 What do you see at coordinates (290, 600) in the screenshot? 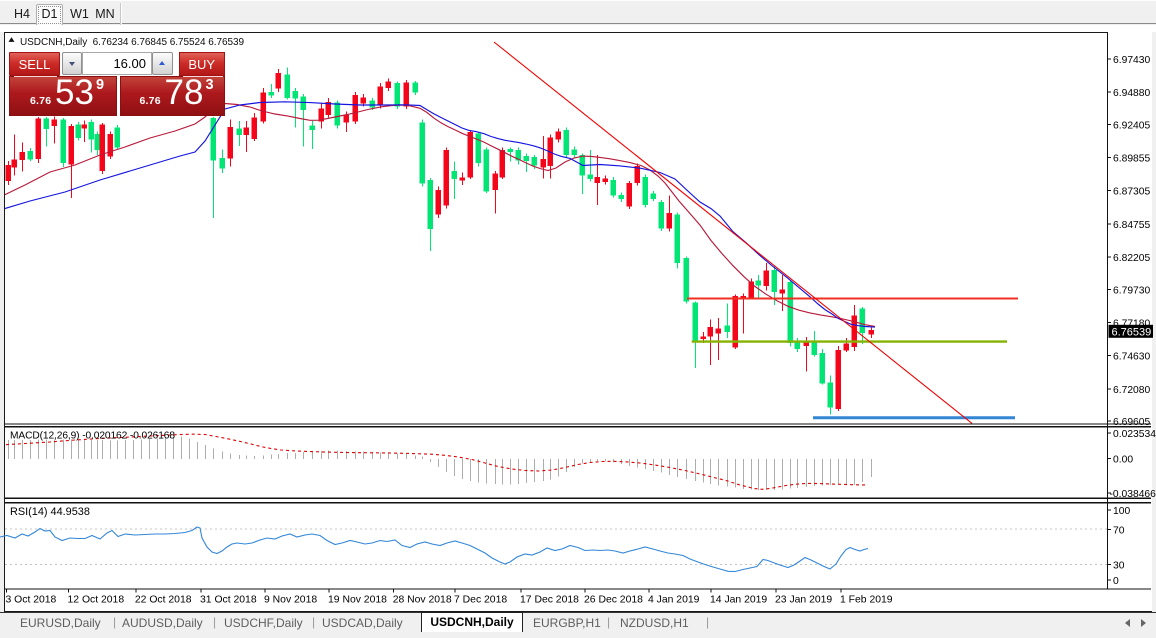
I see `svg-text: 9 Nov 2018` at bounding box center [290, 600].